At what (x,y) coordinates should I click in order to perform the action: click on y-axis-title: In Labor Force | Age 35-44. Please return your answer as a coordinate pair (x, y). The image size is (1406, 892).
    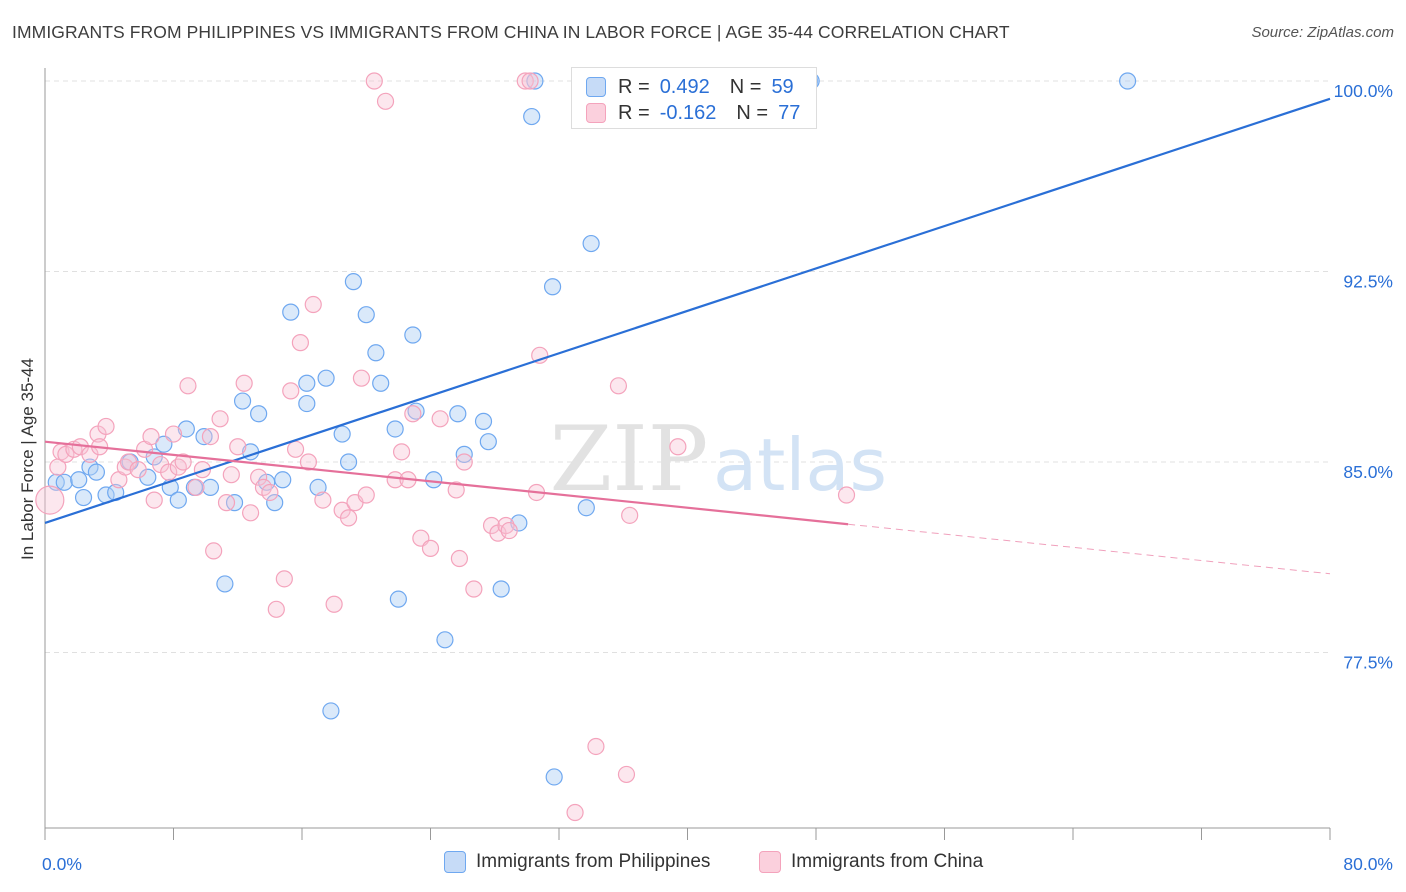
    Looking at the image, I should click on (27, 459).